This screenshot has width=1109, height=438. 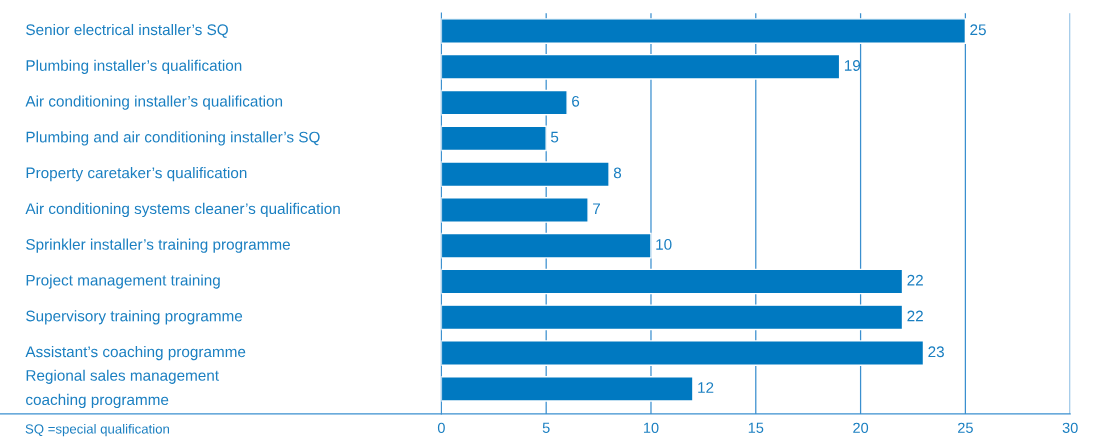 I want to click on x-tick-label: 25, so click(x=965, y=427).